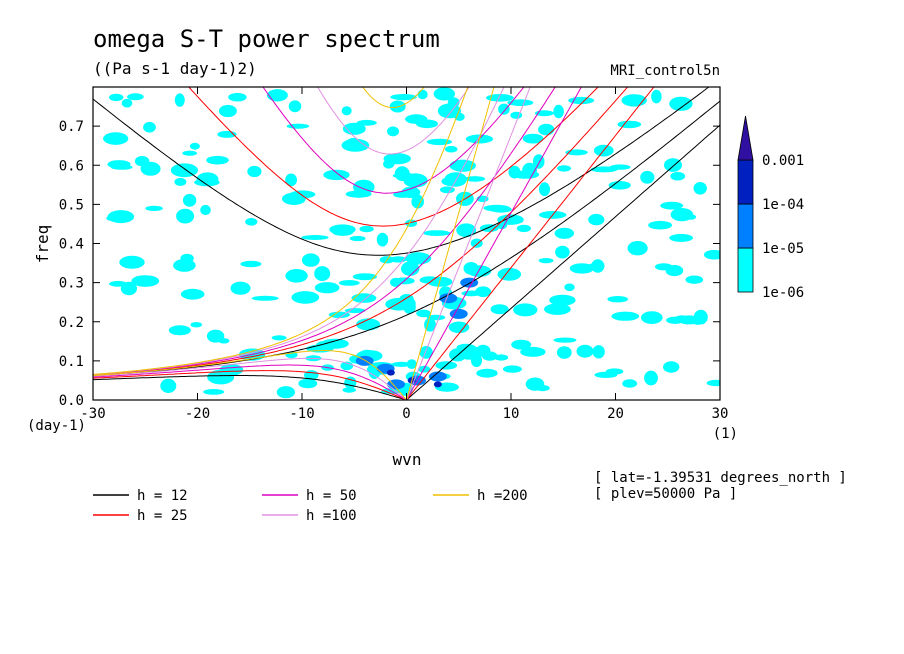  I want to click on x-tick-label: 30, so click(720, 414).